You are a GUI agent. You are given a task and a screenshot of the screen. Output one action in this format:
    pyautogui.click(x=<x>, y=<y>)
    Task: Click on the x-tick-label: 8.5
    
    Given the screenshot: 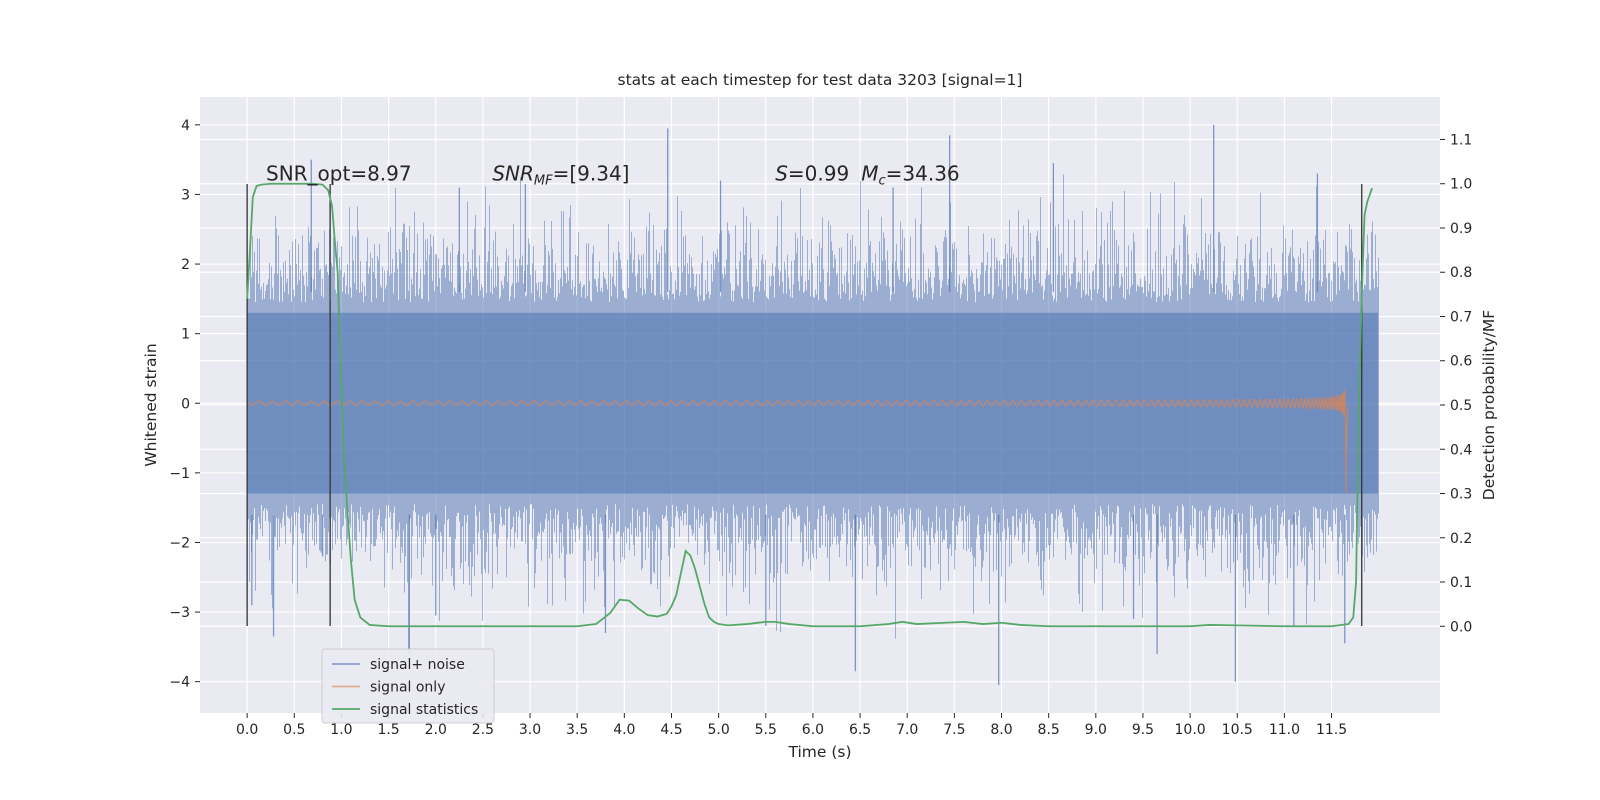 What is the action you would take?
    pyautogui.click(x=1049, y=730)
    